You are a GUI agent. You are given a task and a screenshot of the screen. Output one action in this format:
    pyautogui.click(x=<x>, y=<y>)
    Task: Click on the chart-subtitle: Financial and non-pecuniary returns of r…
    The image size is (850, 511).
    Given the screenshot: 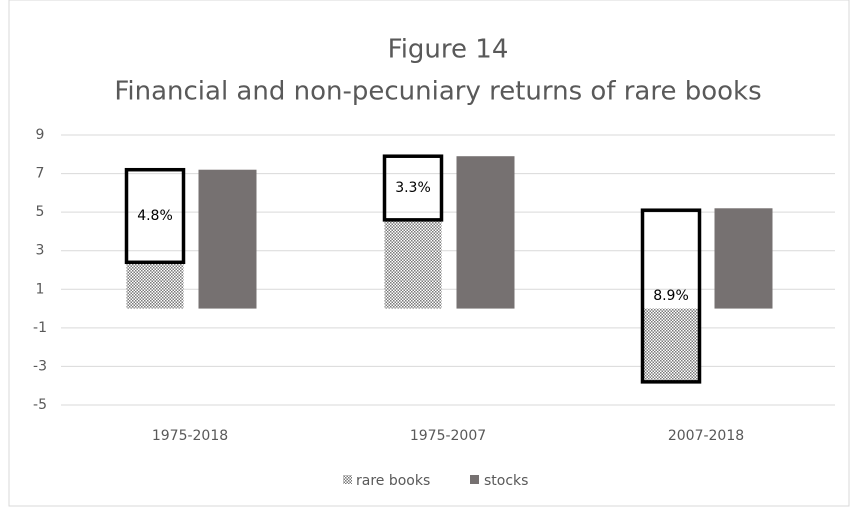 What is the action you would take?
    pyautogui.click(x=437, y=92)
    